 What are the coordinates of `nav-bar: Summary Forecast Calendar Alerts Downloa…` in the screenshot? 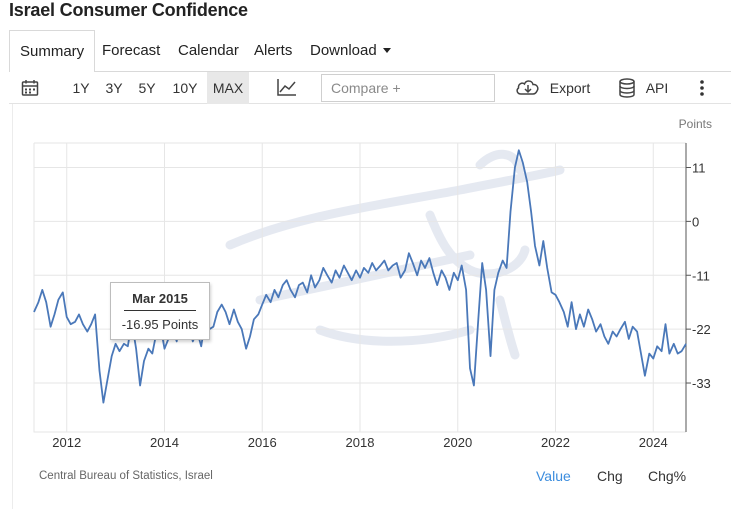 It's located at (370, 51).